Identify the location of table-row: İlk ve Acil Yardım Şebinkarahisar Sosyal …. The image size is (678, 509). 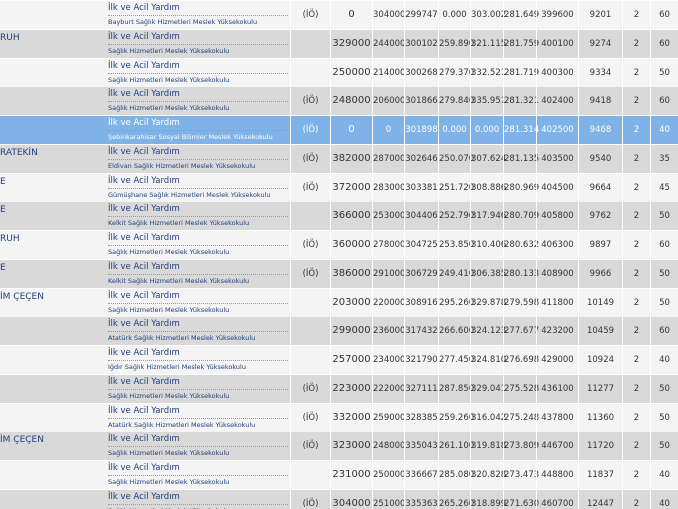
(339, 130).